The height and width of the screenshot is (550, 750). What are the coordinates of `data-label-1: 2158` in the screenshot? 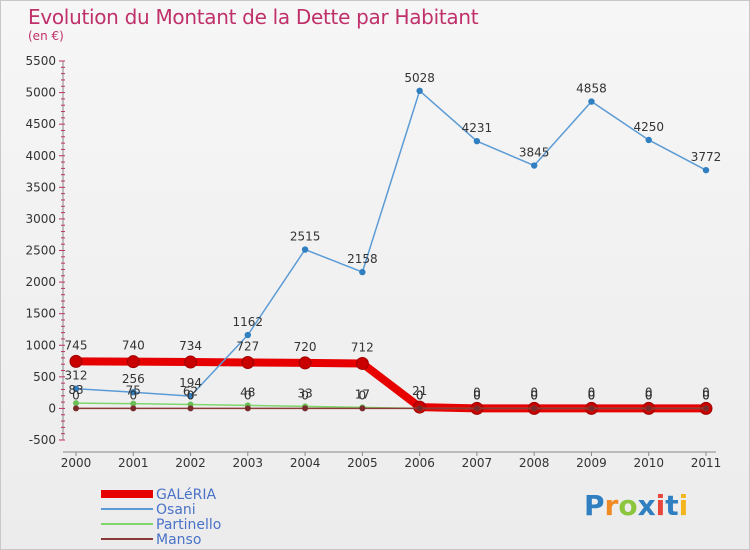 It's located at (362, 259).